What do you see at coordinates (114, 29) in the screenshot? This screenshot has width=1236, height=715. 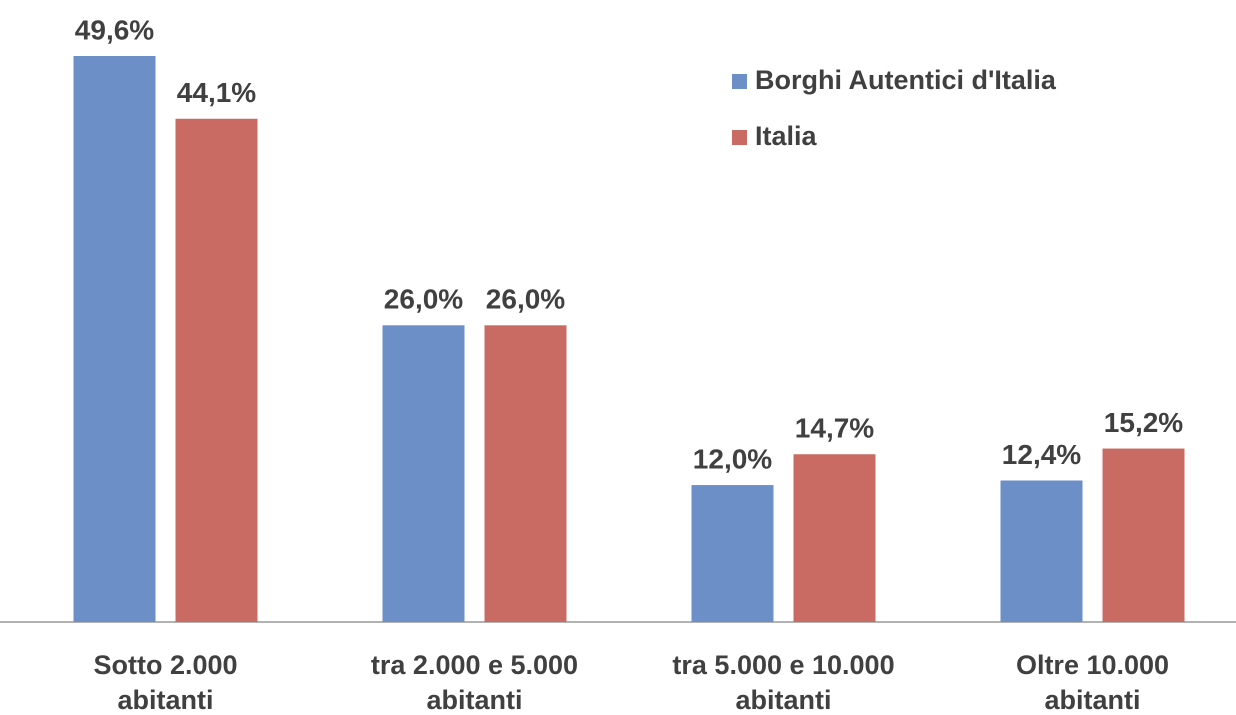 I see `data-label: 49,6%` at bounding box center [114, 29].